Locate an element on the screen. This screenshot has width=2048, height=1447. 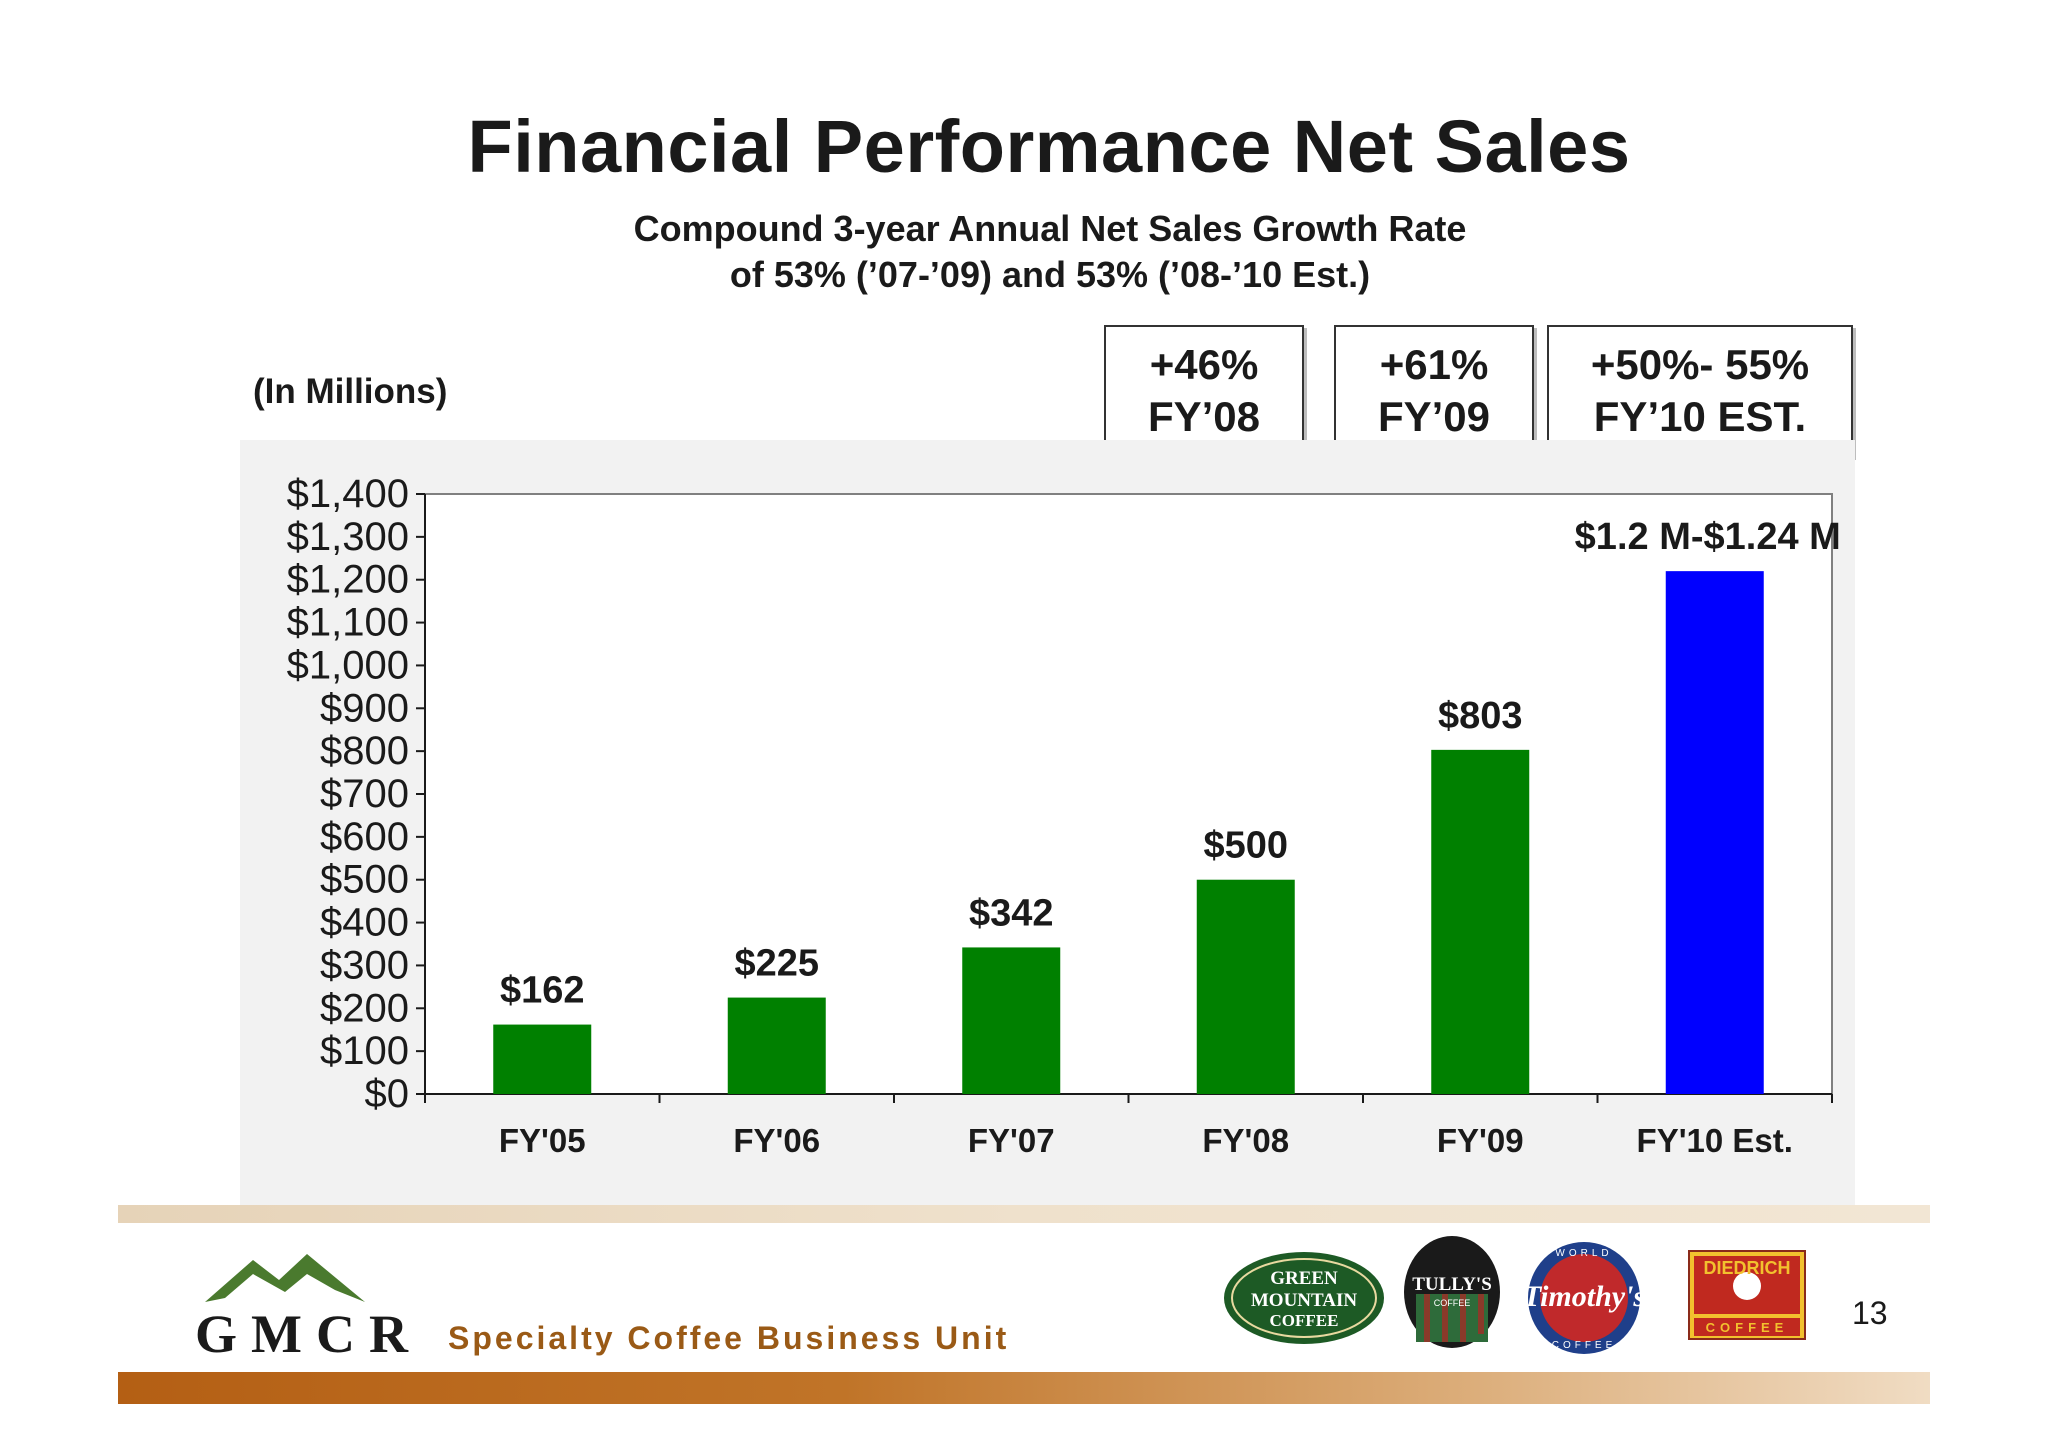
growth-period: FY’10 EST. is located at coordinates (1700, 416).